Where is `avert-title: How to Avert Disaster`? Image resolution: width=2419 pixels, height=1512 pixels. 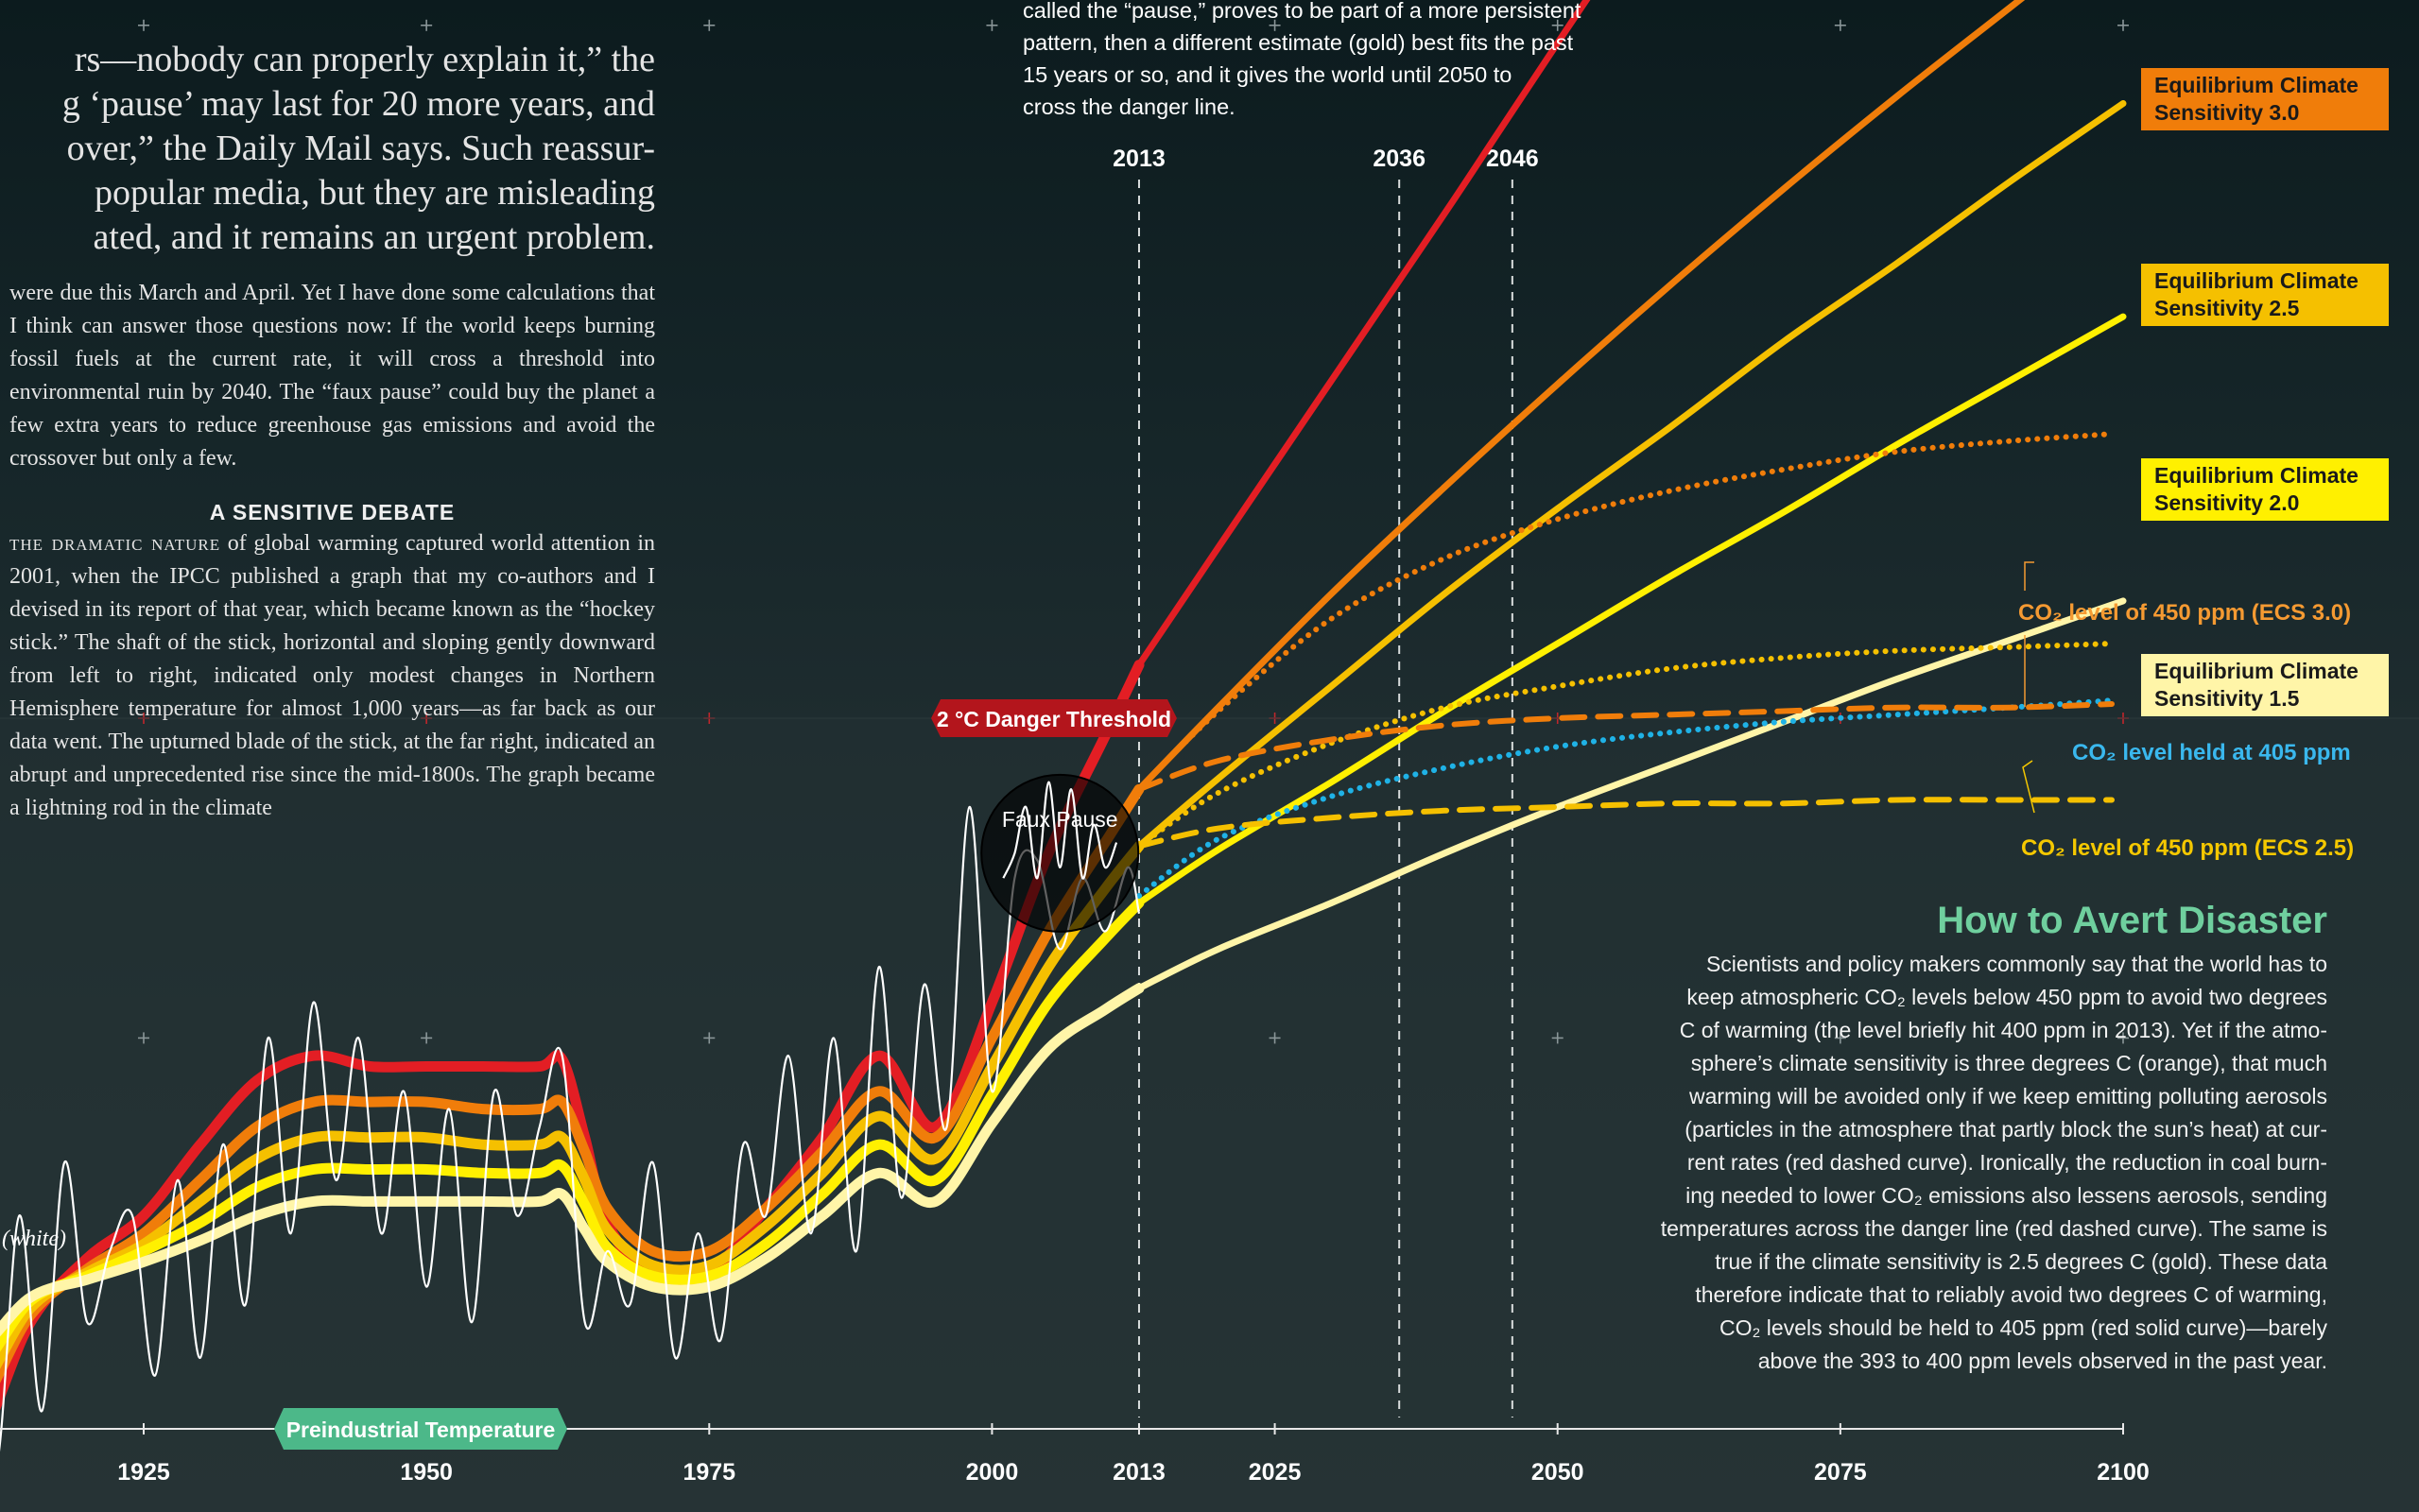
avert-title: How to Avert Disaster is located at coordinates (2132, 920).